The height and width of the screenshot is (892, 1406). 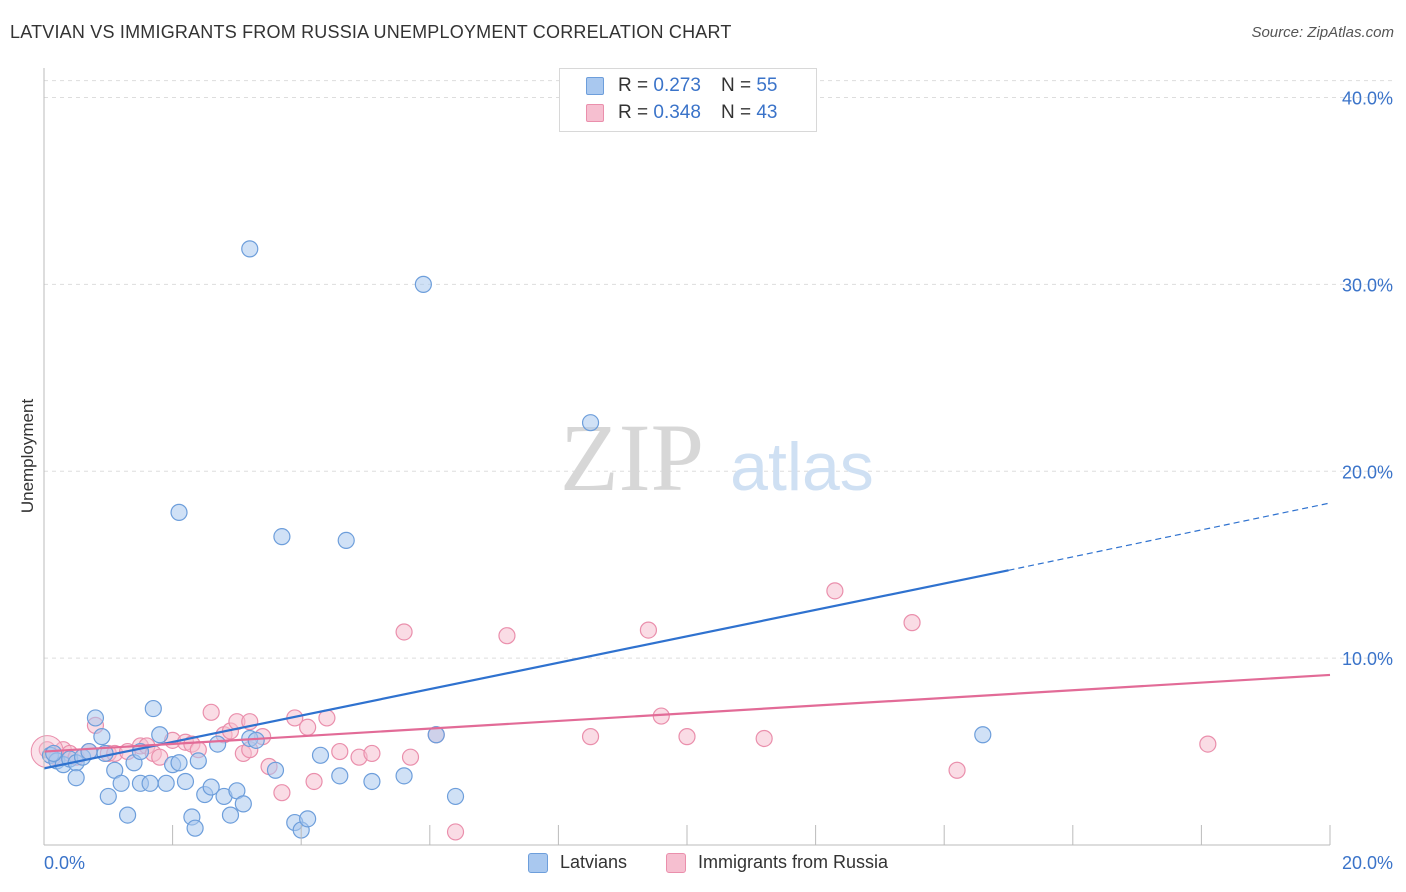 What do you see at coordinates (1169, 536) in the screenshot?
I see `latvians-trend-extension` at bounding box center [1169, 536].